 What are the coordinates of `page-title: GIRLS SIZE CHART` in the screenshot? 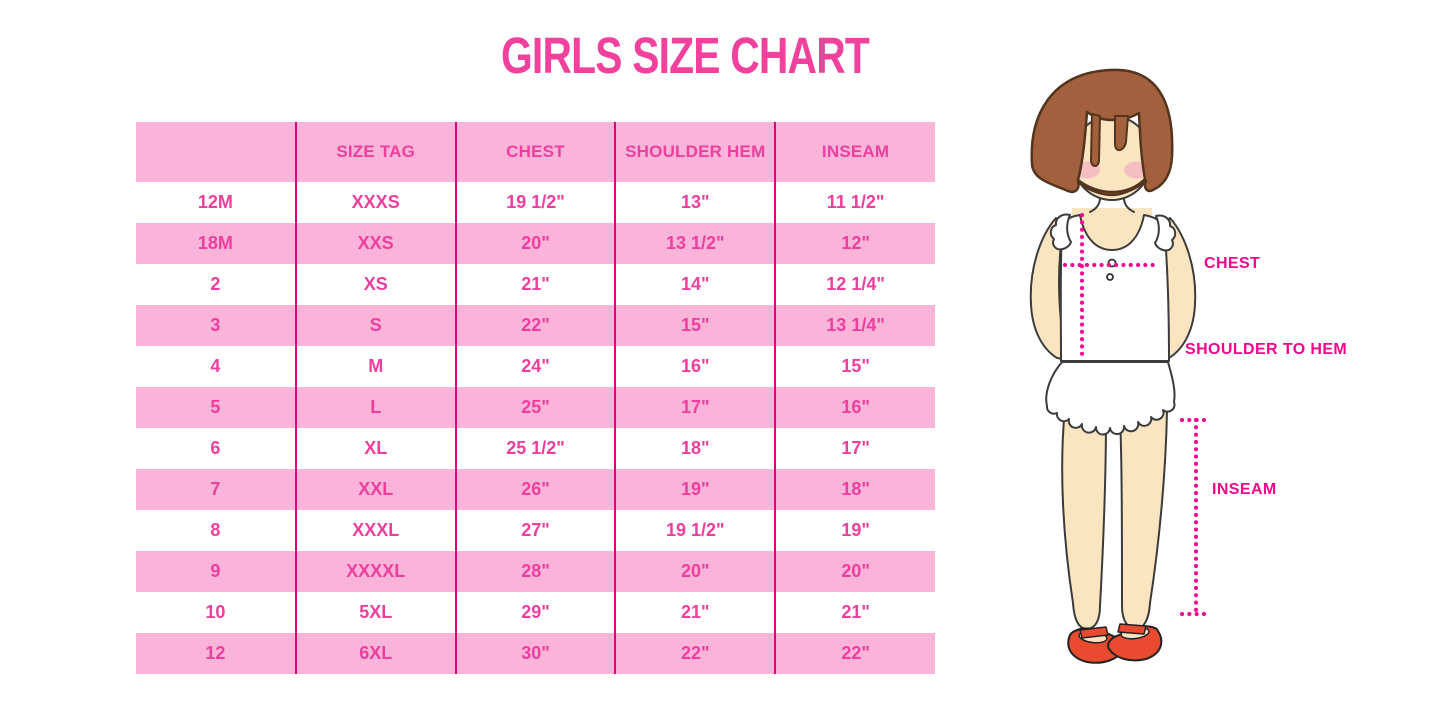 It's located at (685, 55).